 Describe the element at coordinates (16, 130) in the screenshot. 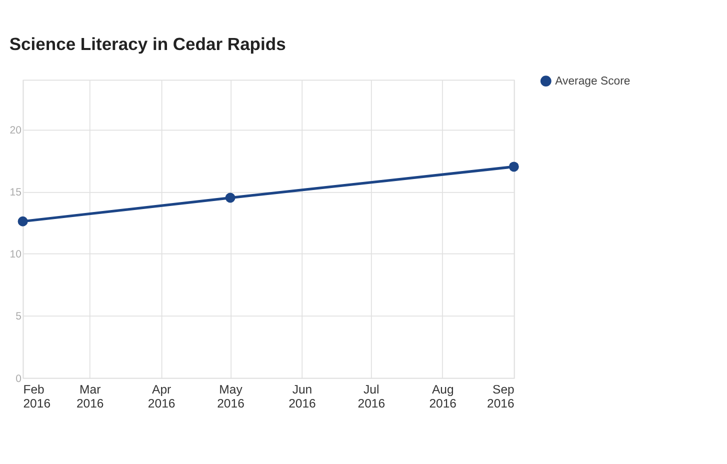

I see `y-tick-label: 20` at that location.